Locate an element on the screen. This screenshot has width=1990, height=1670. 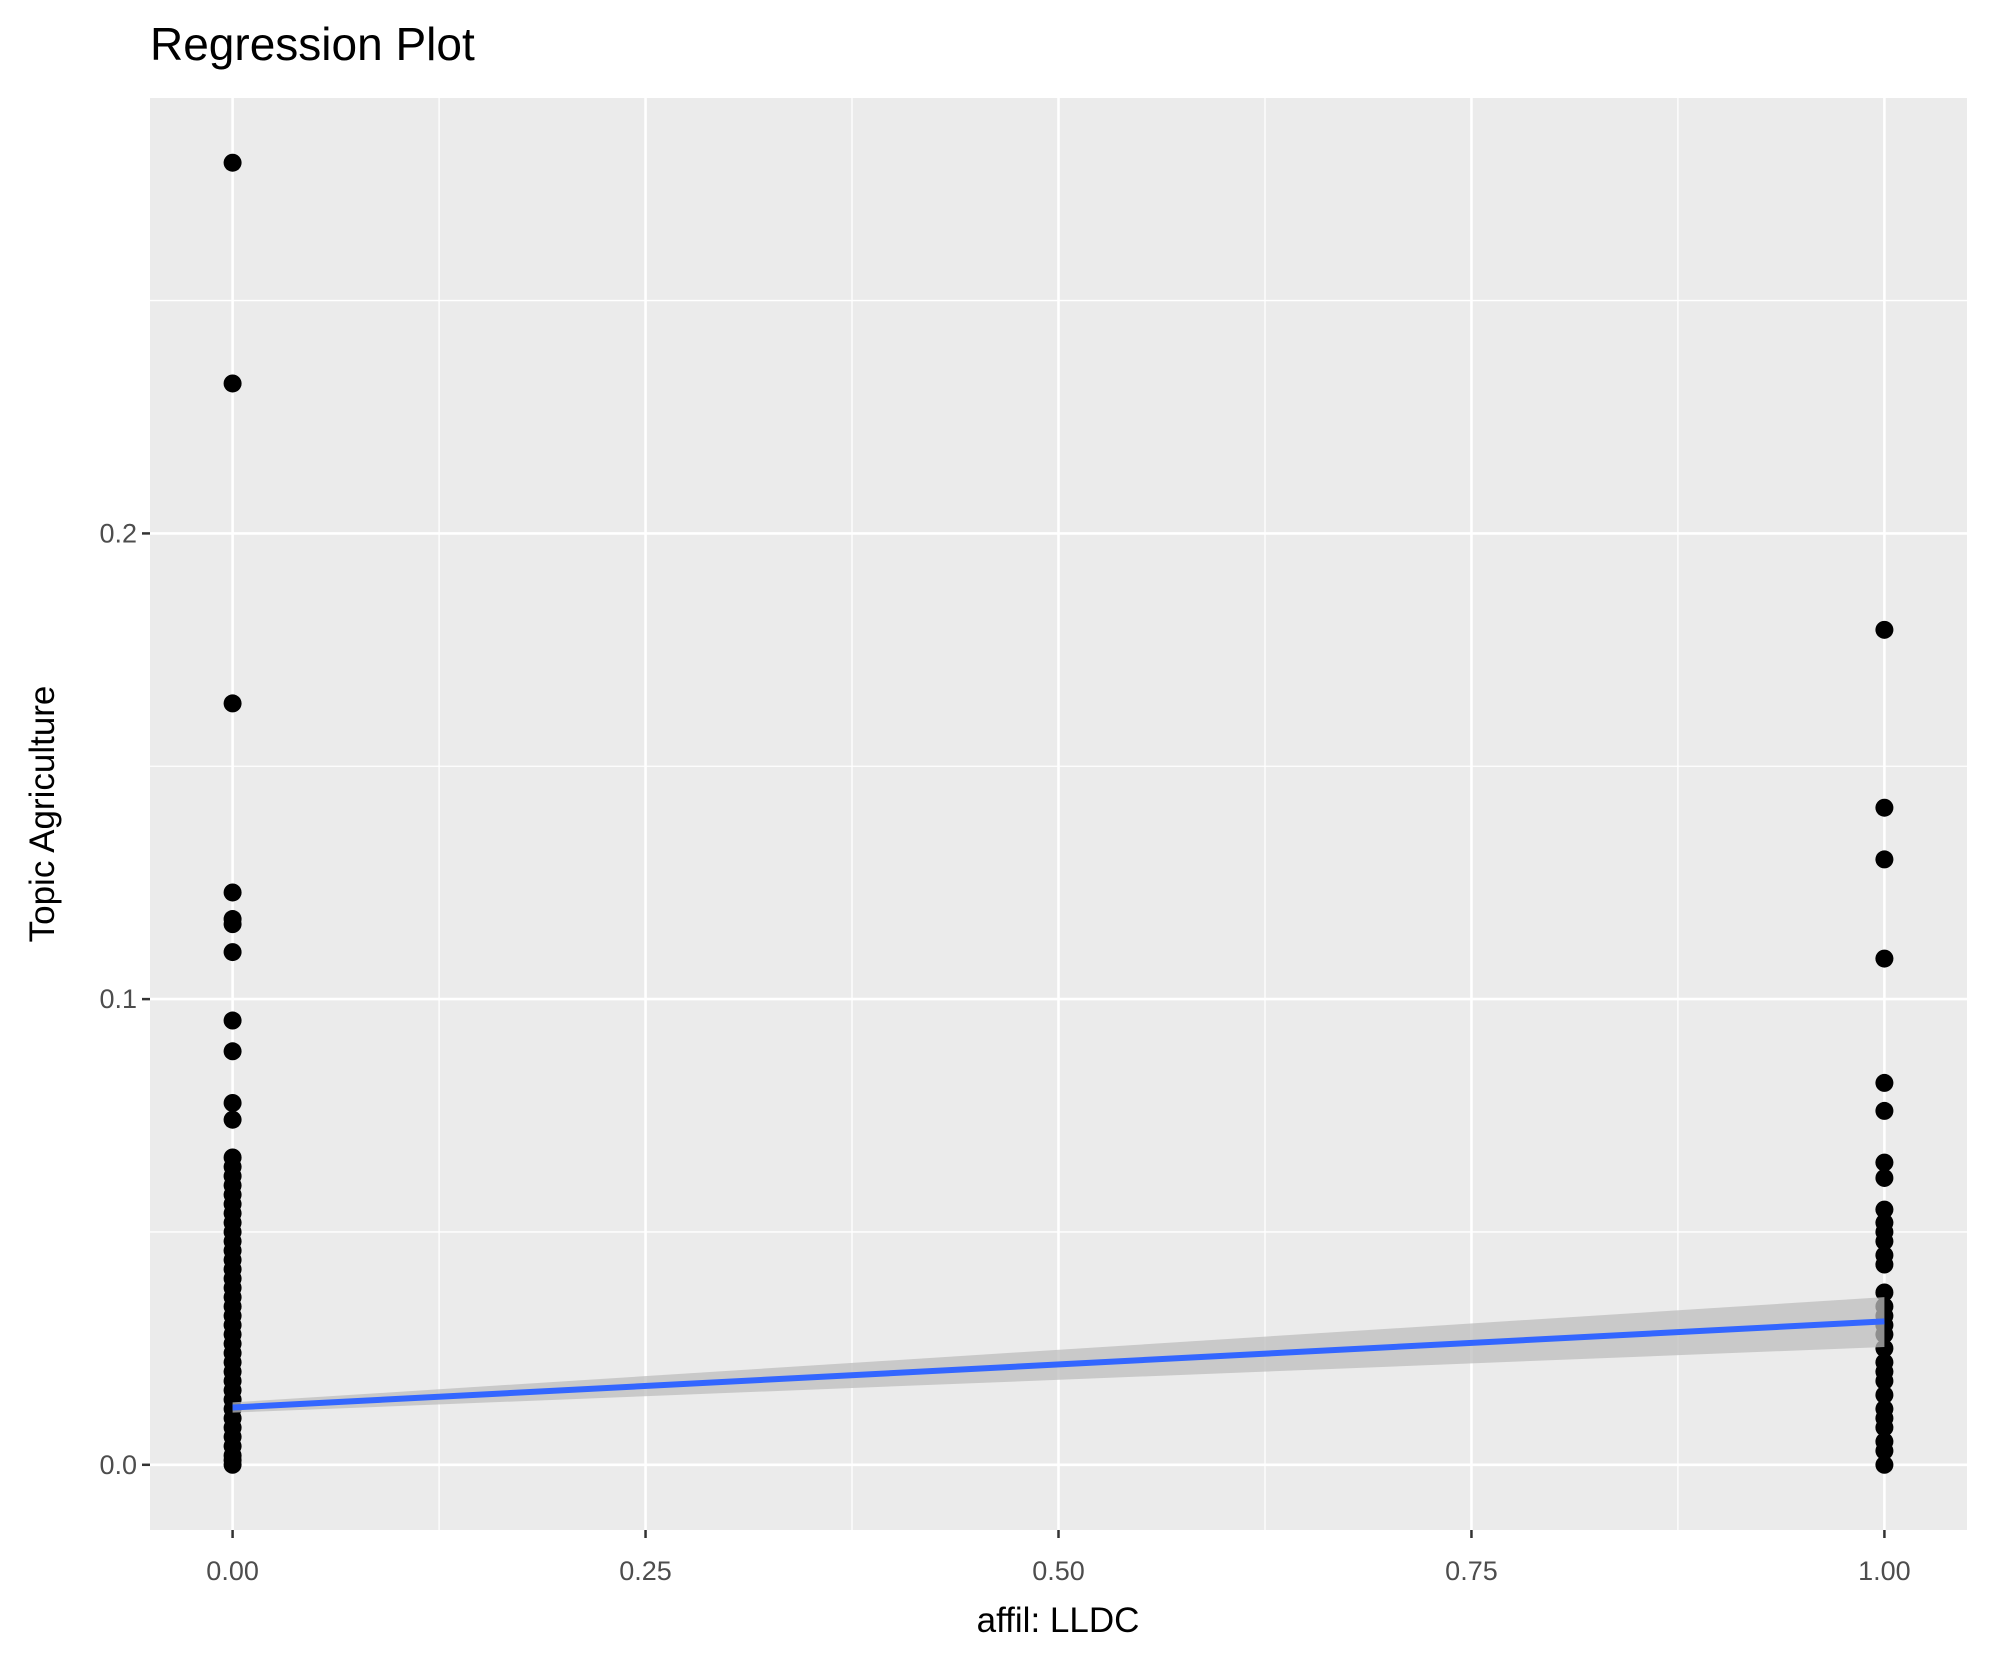
x-tick-label: 0.50 is located at coordinates (1058, 1571).